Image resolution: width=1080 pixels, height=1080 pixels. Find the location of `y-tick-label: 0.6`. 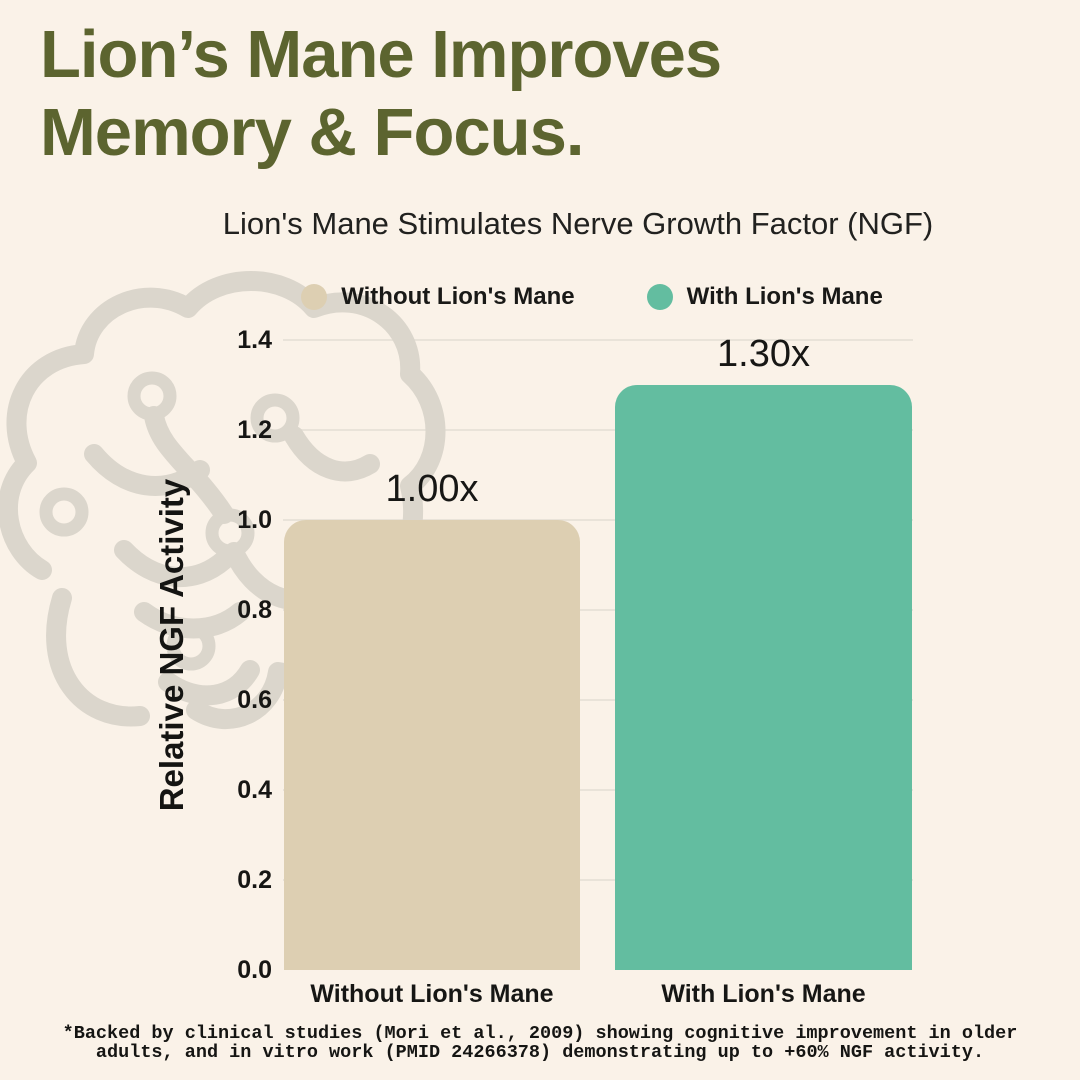

y-tick-label: 0.6 is located at coordinates (254, 700).